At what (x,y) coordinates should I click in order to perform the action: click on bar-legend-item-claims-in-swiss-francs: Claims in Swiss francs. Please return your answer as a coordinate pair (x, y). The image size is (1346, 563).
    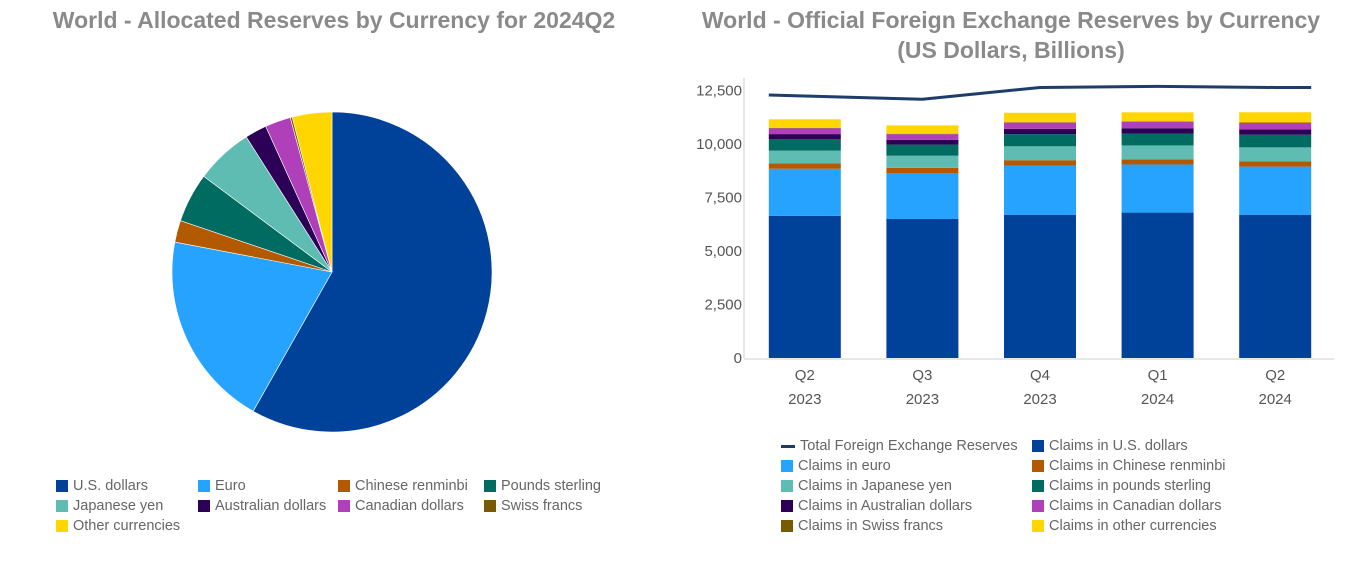
    Looking at the image, I should click on (862, 526).